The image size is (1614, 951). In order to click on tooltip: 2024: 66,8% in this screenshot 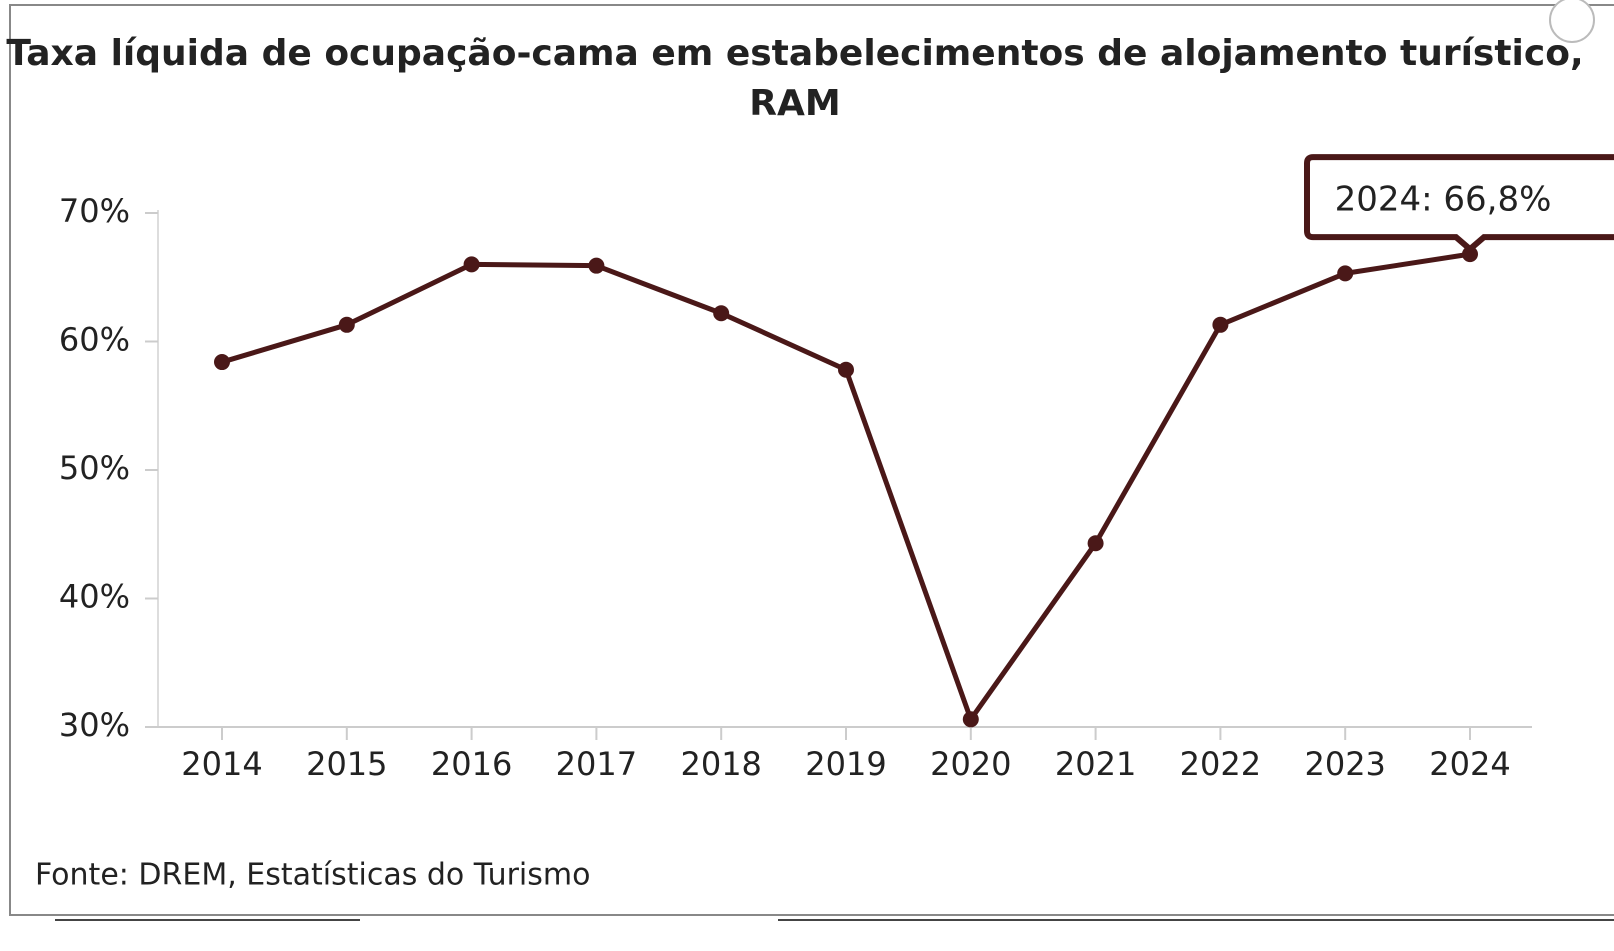, I will do `click(1459, 204)`.